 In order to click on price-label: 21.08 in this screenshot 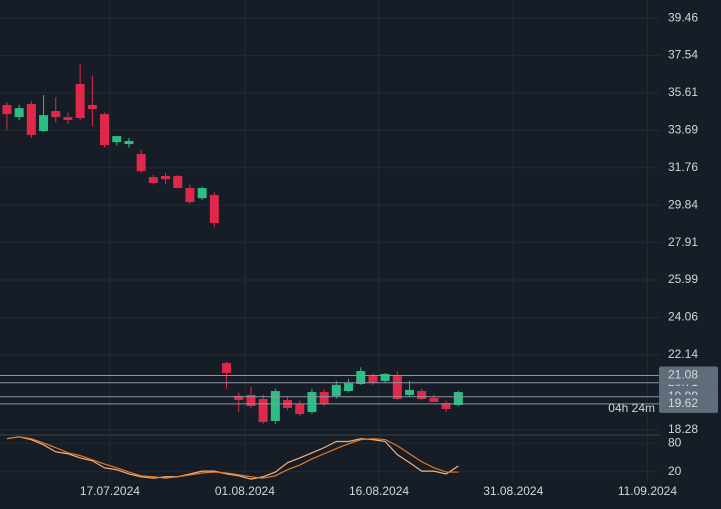, I will do `click(683, 375)`.